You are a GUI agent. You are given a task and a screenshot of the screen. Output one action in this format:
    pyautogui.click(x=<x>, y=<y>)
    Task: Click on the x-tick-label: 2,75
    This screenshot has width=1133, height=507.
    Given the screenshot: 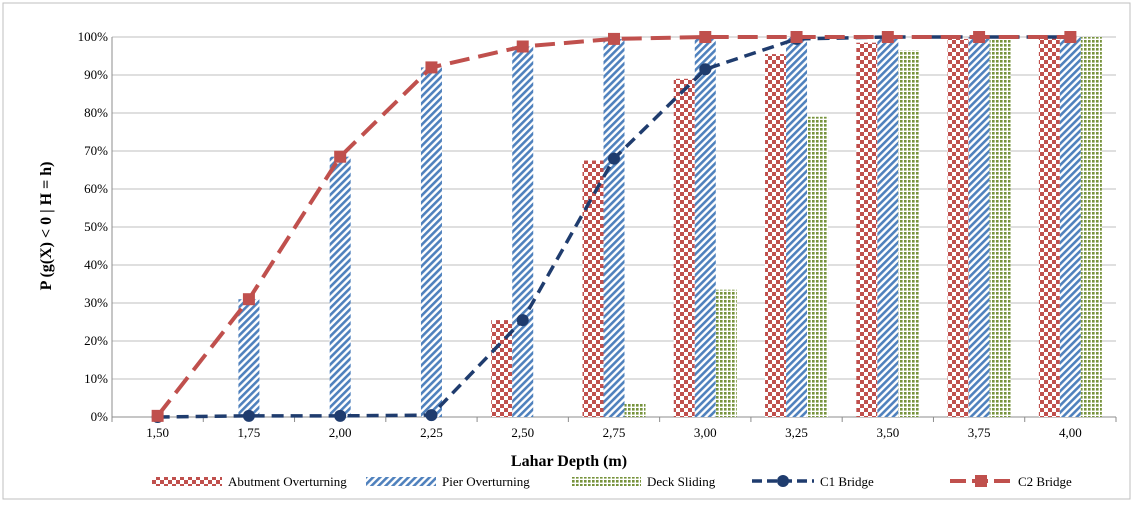 What is the action you would take?
    pyautogui.click(x=614, y=432)
    